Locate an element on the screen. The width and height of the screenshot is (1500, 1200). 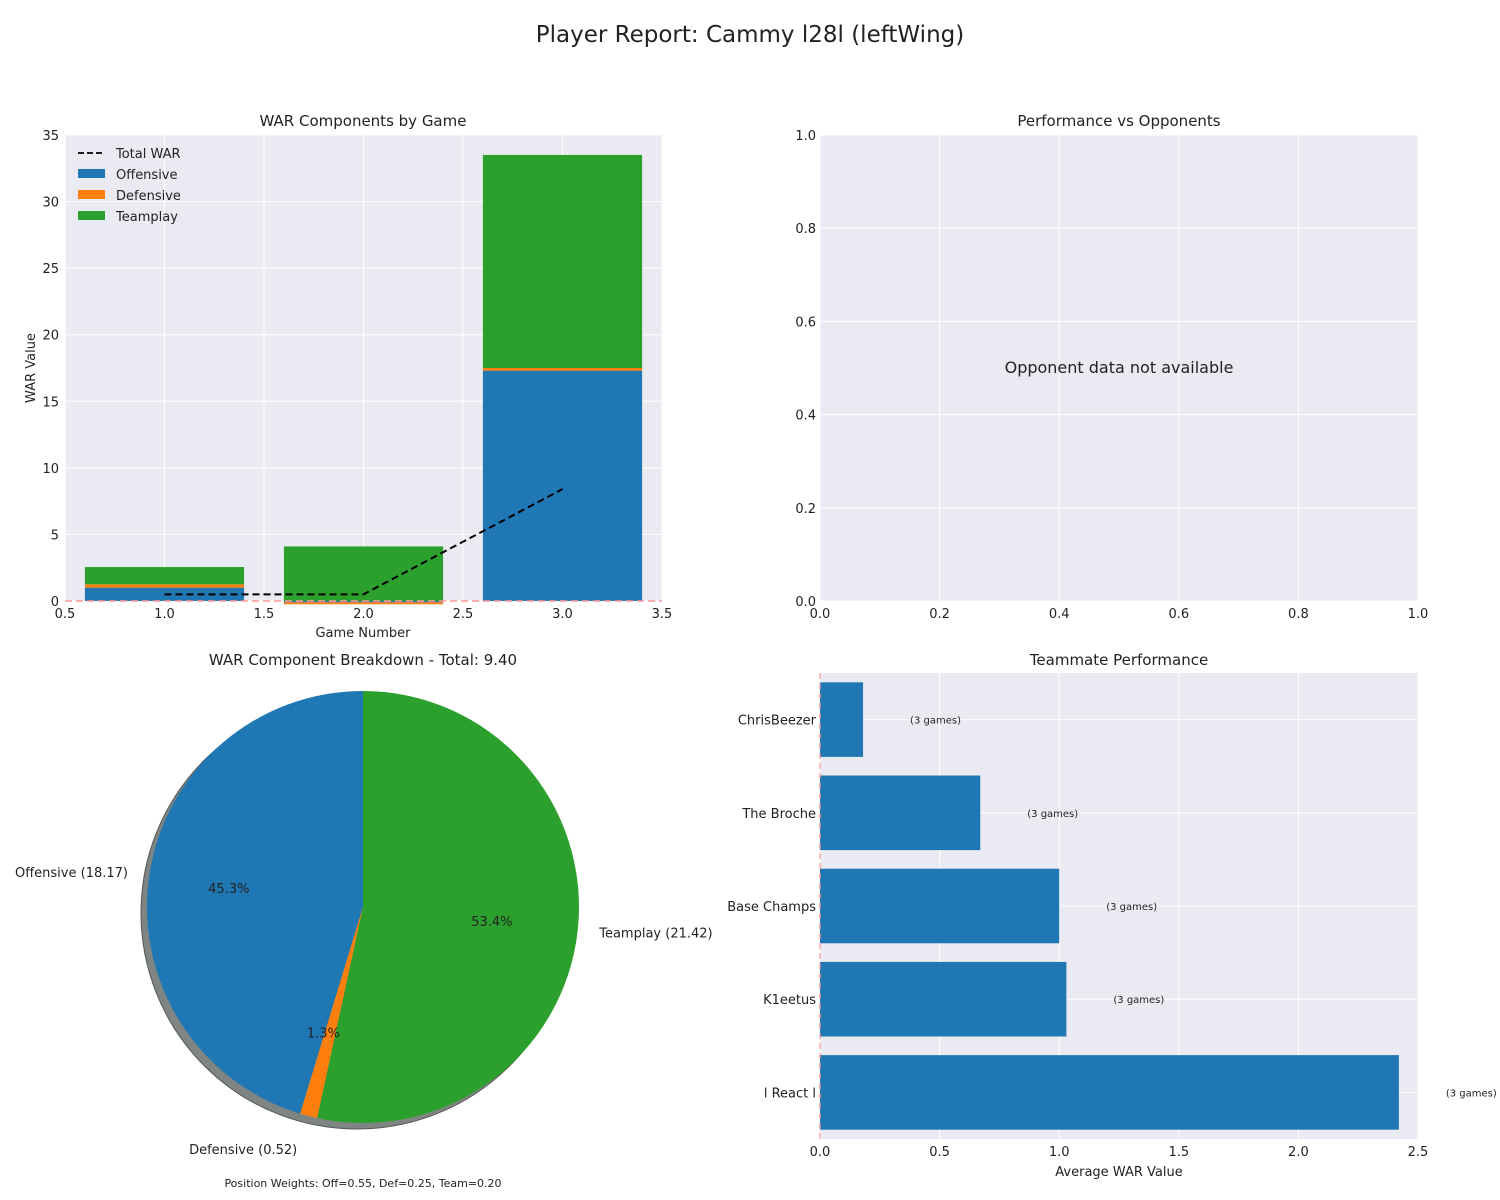
y-tick-label: 15 is located at coordinates (50, 402).